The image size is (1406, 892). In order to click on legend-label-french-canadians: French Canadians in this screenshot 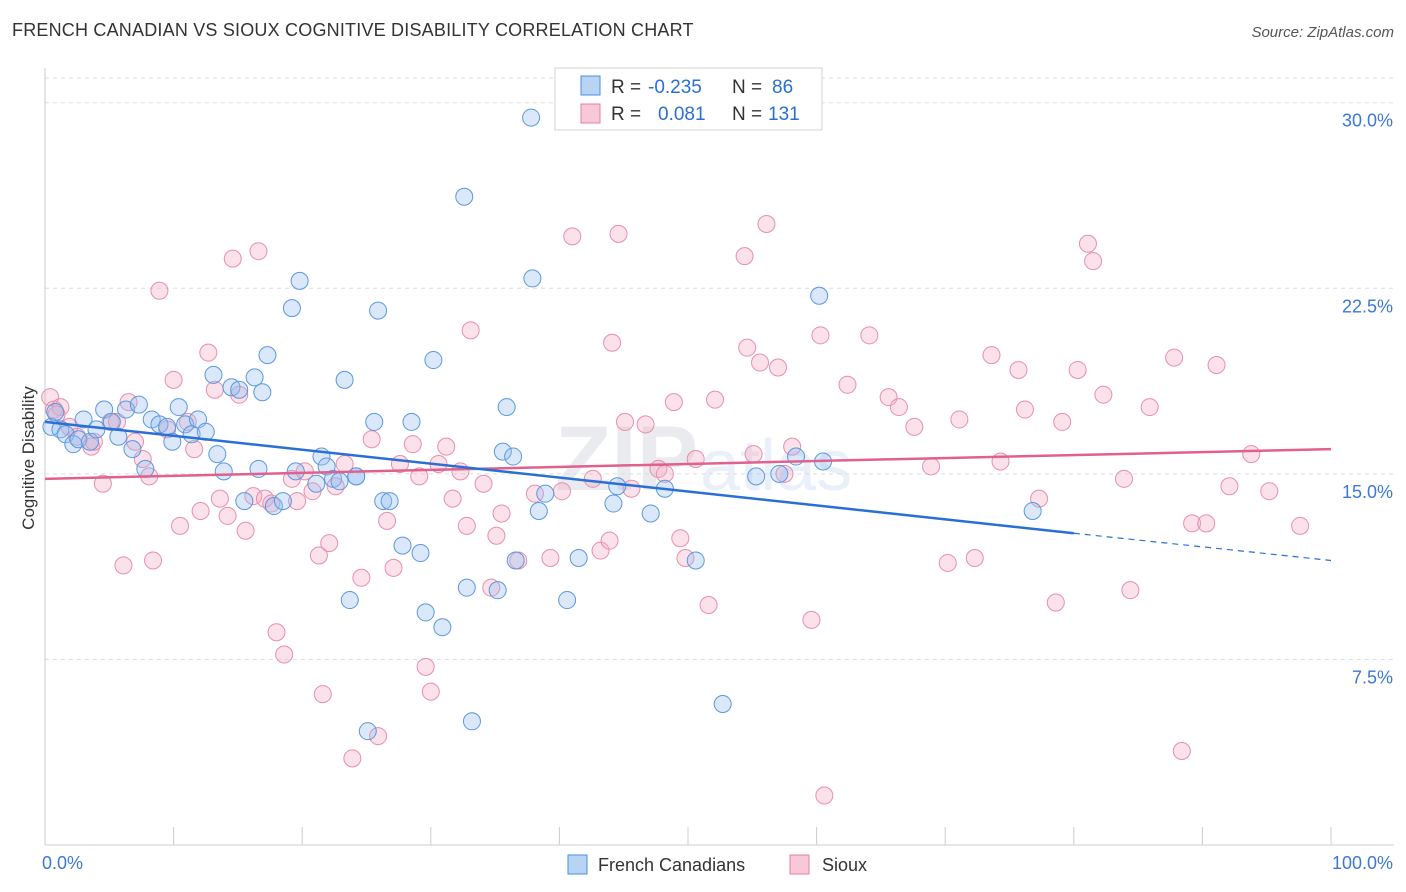, I will do `click(671, 865)`.